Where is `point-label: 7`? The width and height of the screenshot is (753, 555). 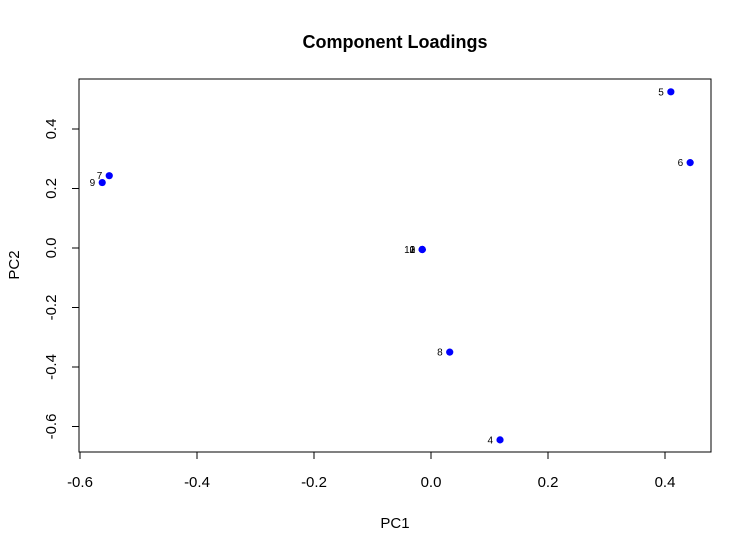
point-label: 7 is located at coordinates (100, 176).